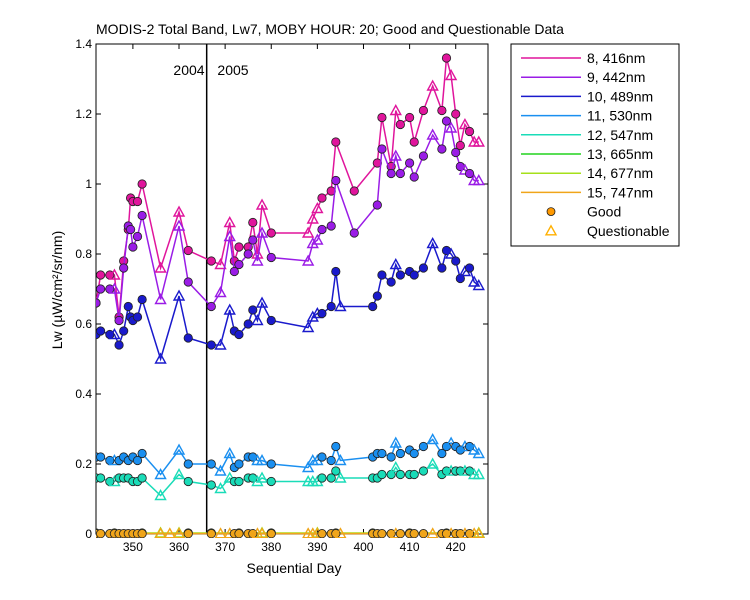 The width and height of the screenshot is (750, 600). What do you see at coordinates (616, 77) in the screenshot?
I see `legend-entry: 9, 442nm` at bounding box center [616, 77].